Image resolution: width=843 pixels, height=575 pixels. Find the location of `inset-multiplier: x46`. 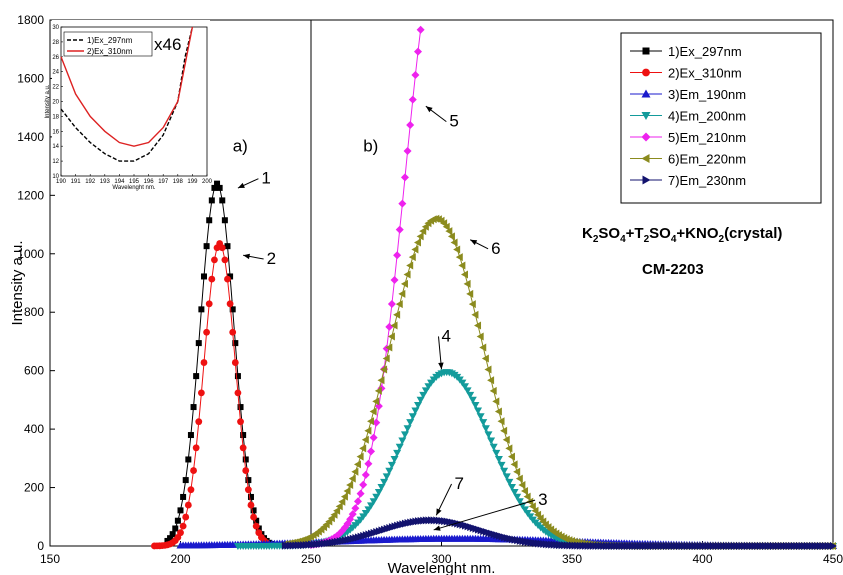

inset-multiplier: x46 is located at coordinates (167, 44).